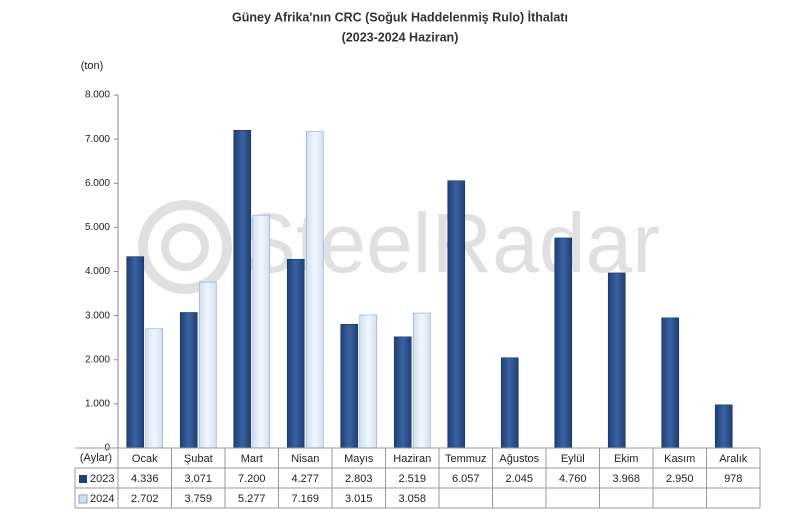 The width and height of the screenshot is (800, 523). Describe the element at coordinates (97, 183) in the screenshot. I see `y-tick-label: 6.000` at that location.